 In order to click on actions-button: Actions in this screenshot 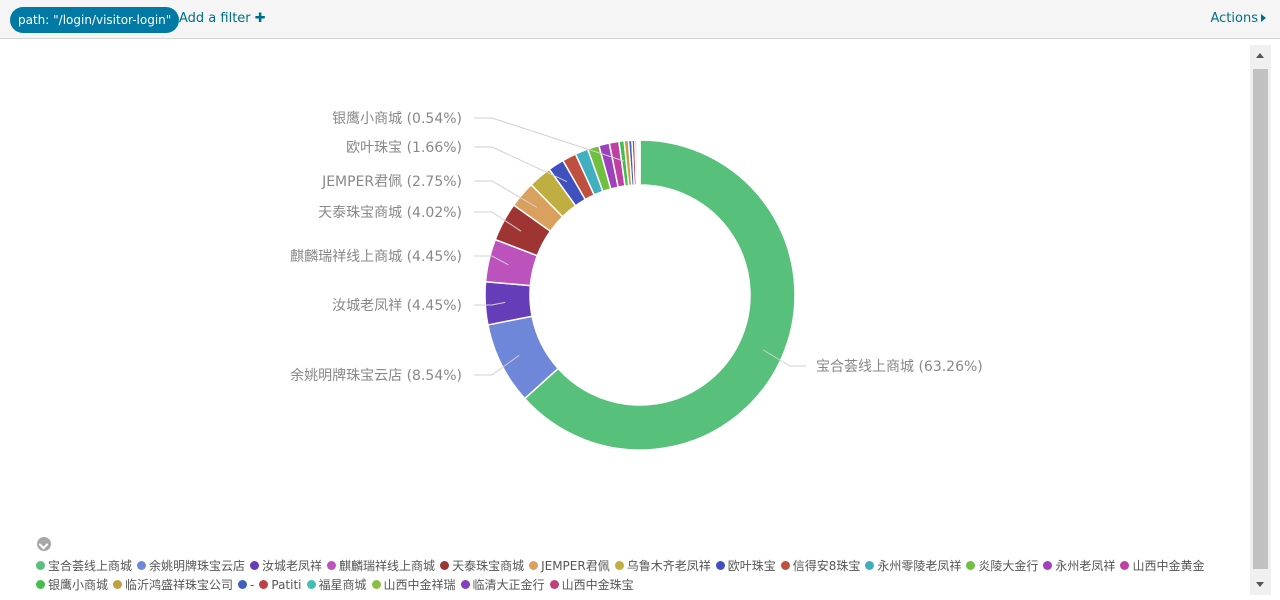, I will do `click(1238, 19)`.